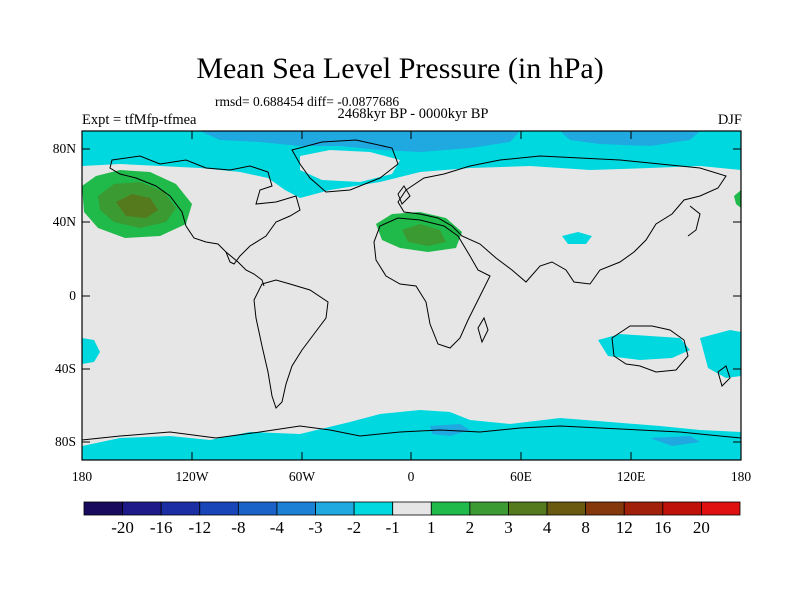 The height and width of the screenshot is (600, 800). What do you see at coordinates (631, 476) in the screenshot?
I see `lon-label-120e: 120E` at bounding box center [631, 476].